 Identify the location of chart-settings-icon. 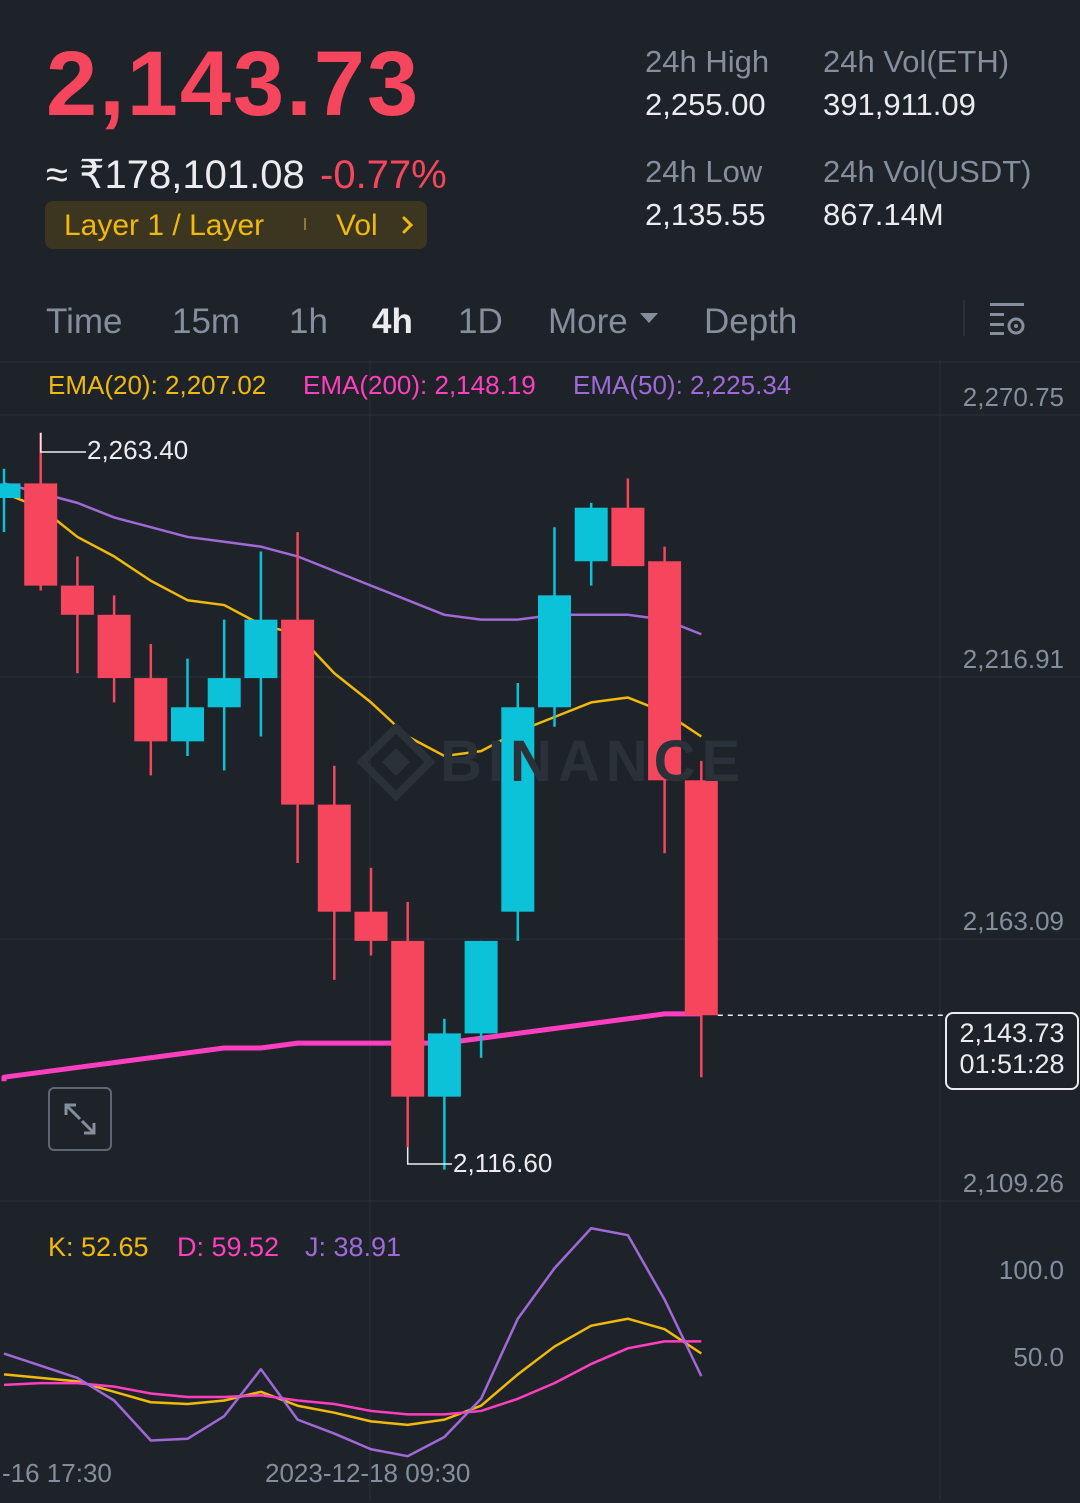
(1008, 320).